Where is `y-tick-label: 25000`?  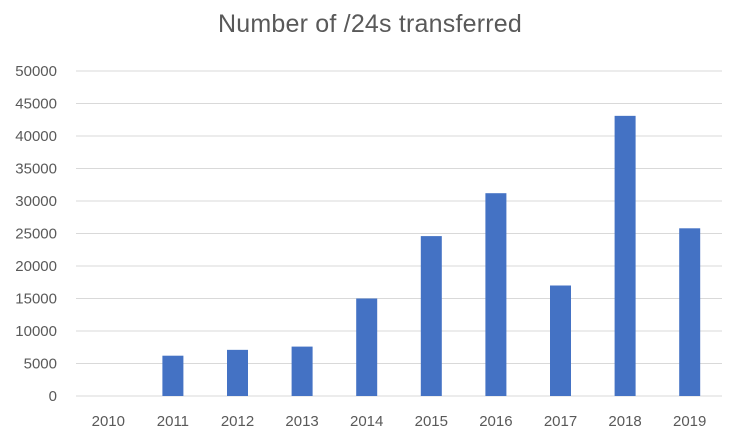
y-tick-label: 25000 is located at coordinates (36, 234).